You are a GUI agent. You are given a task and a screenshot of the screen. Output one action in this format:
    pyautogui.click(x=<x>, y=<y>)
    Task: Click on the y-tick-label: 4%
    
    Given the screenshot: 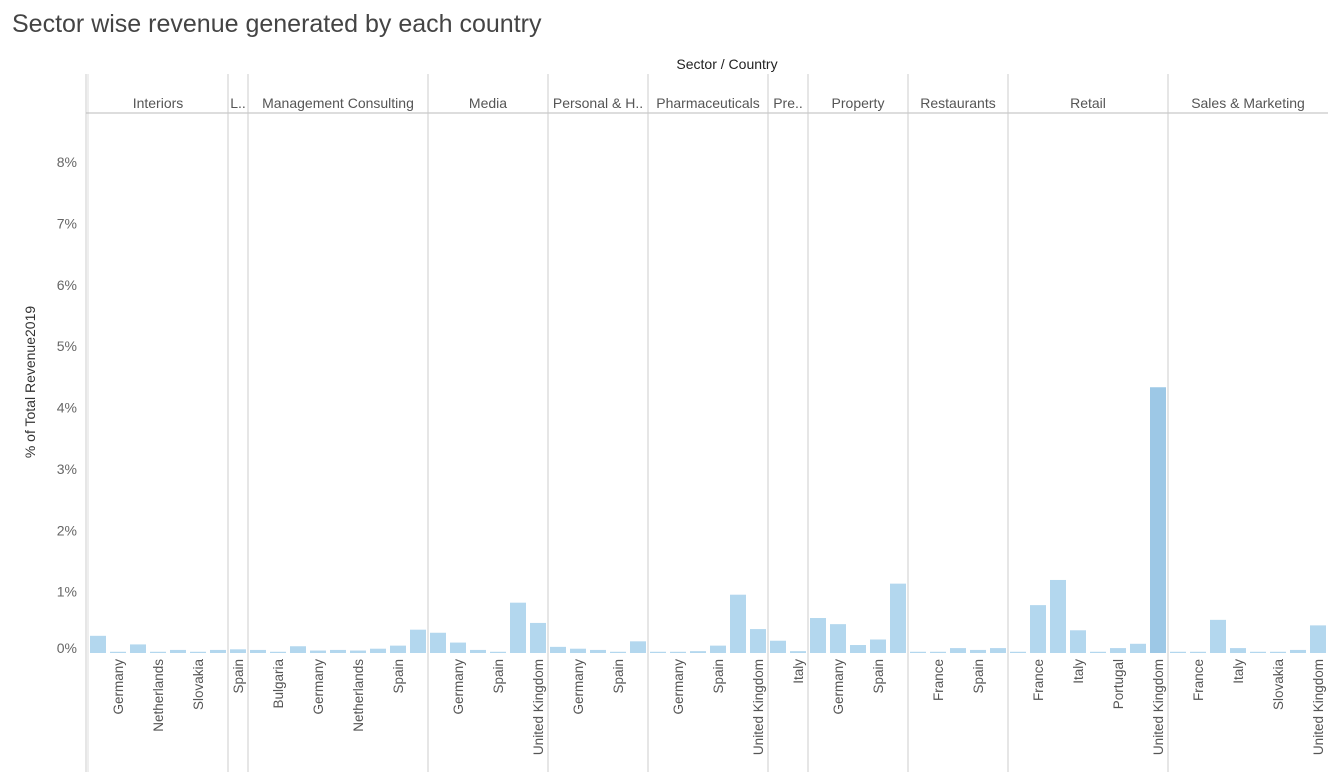 What is the action you would take?
    pyautogui.click(x=67, y=408)
    